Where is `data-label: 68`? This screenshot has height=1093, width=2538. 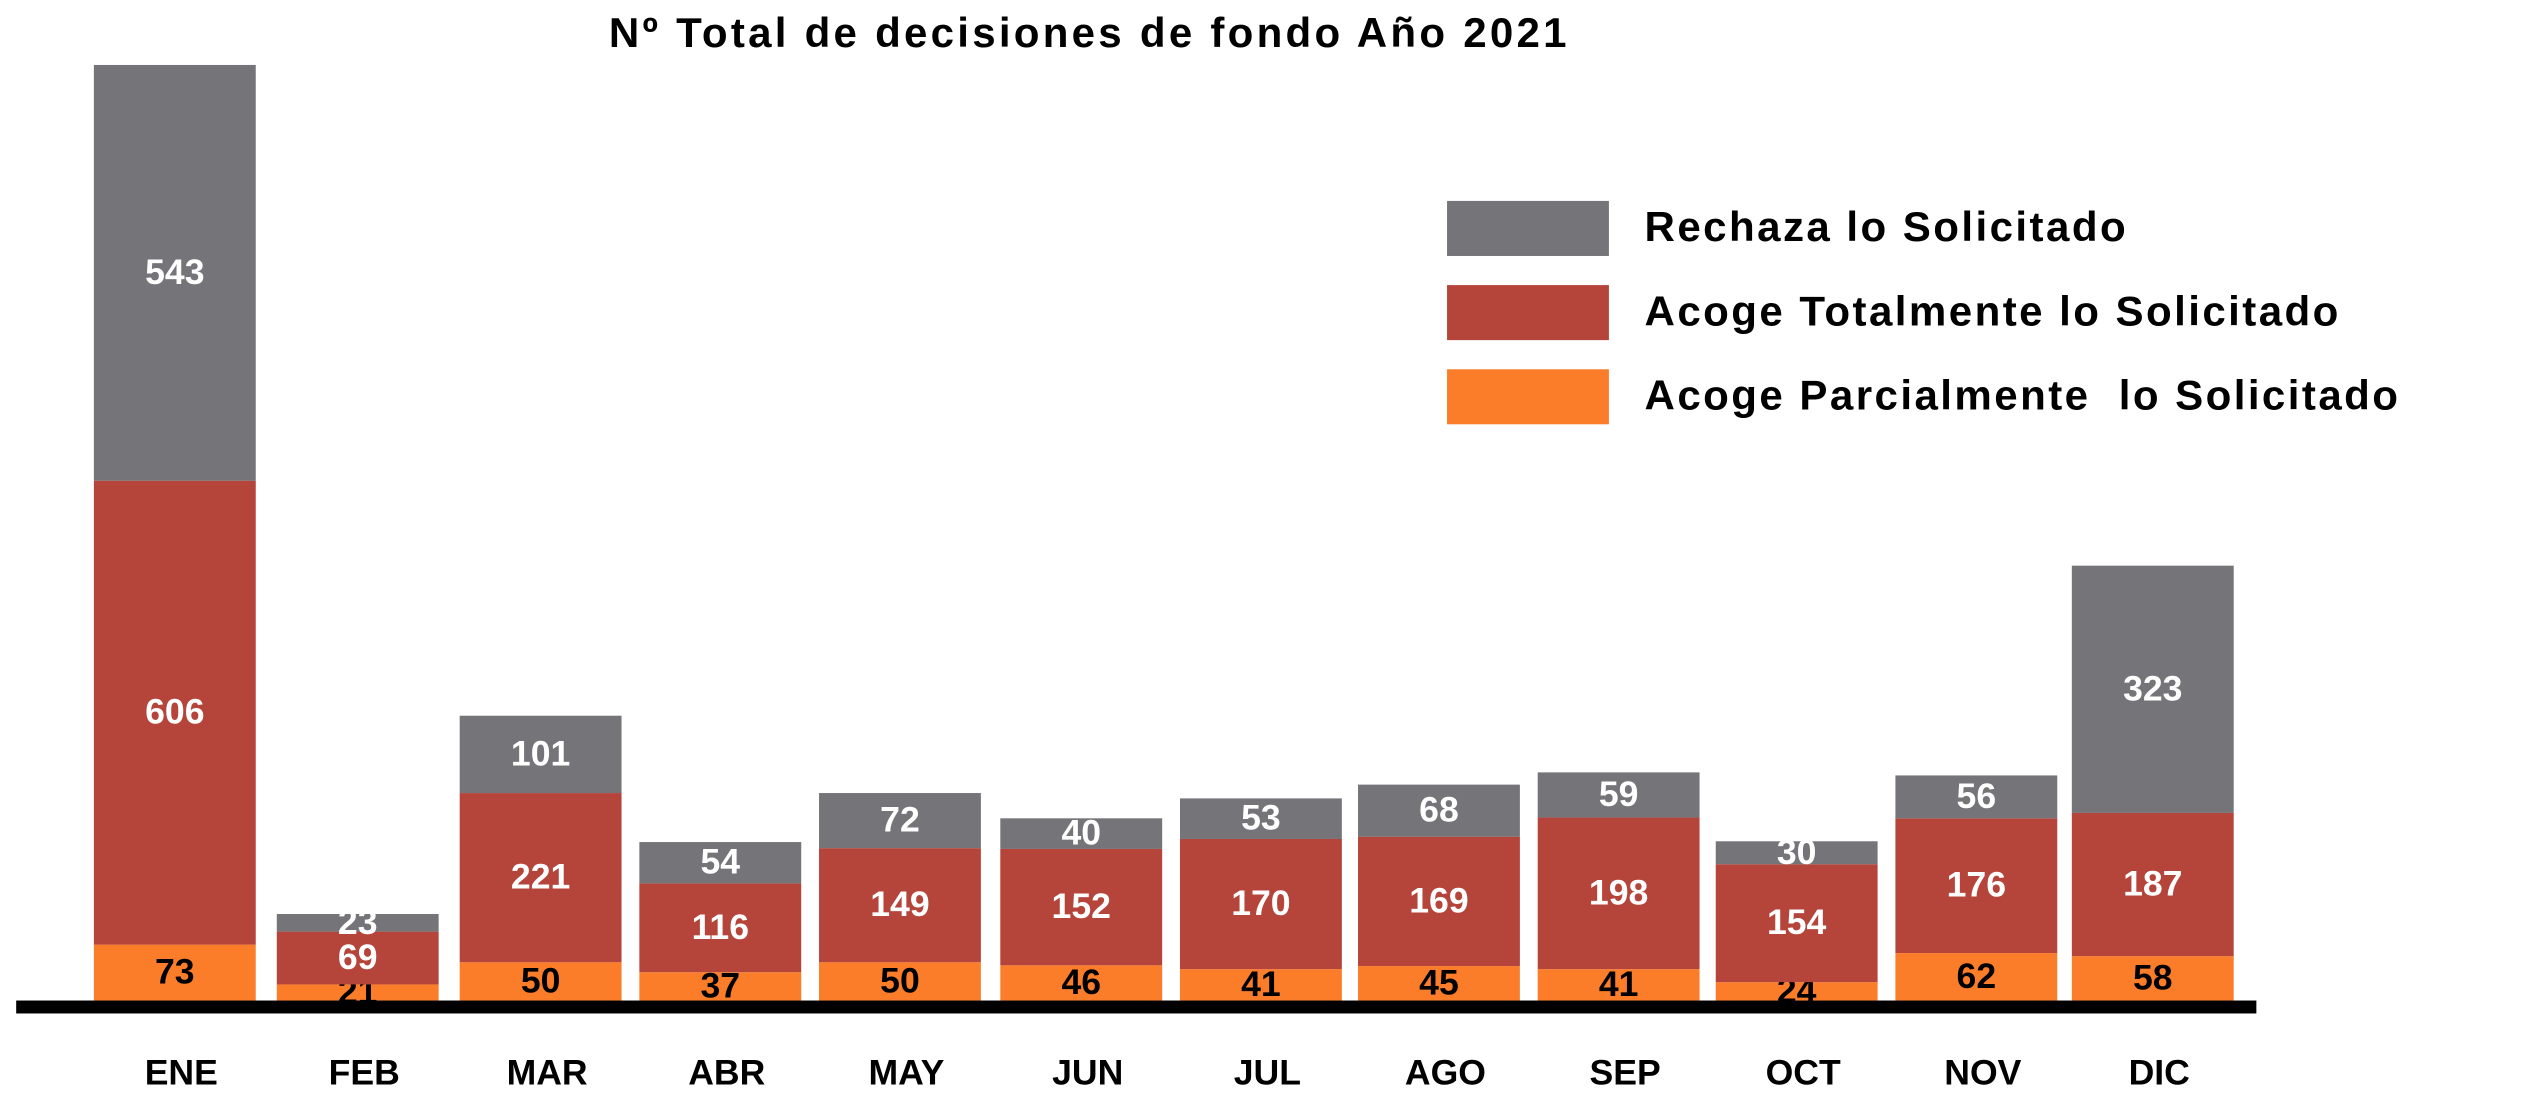
data-label: 68 is located at coordinates (1439, 810).